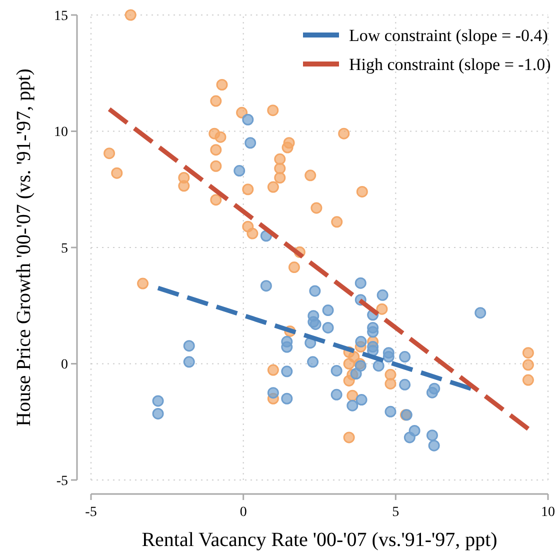  What do you see at coordinates (396, 512) in the screenshot?
I see `x-tick-label: 5` at bounding box center [396, 512].